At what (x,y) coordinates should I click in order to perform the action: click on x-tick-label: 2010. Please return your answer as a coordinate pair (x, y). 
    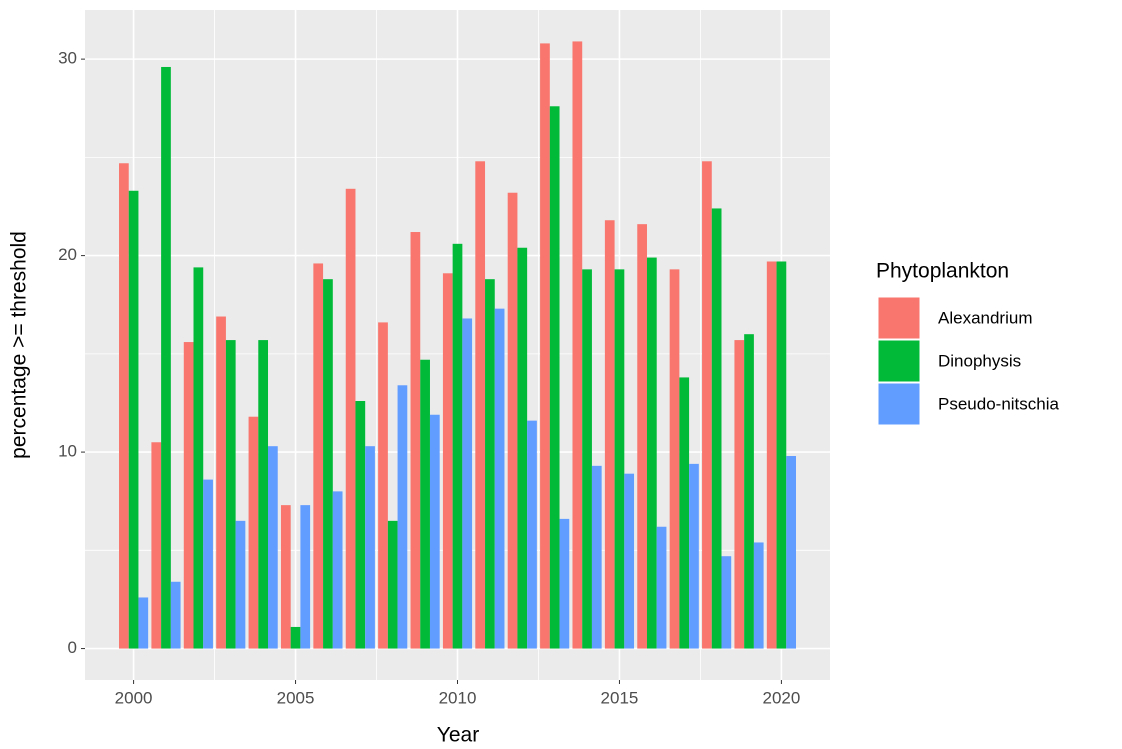
    Looking at the image, I should click on (458, 697).